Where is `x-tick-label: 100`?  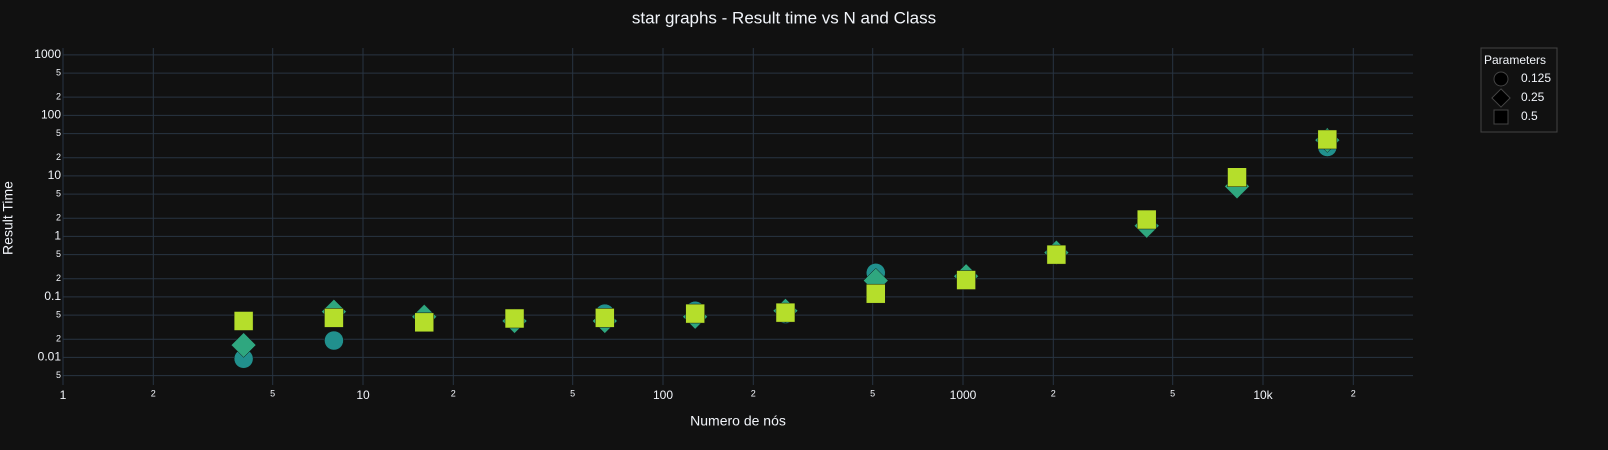
x-tick-label: 100 is located at coordinates (663, 395).